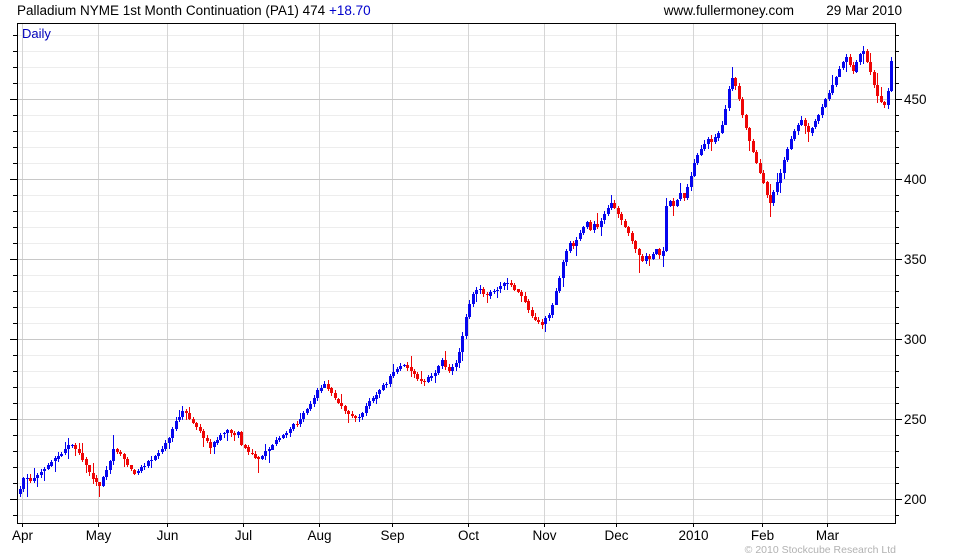  What do you see at coordinates (864, 10) in the screenshot?
I see `date-label: 29 Mar 2010` at bounding box center [864, 10].